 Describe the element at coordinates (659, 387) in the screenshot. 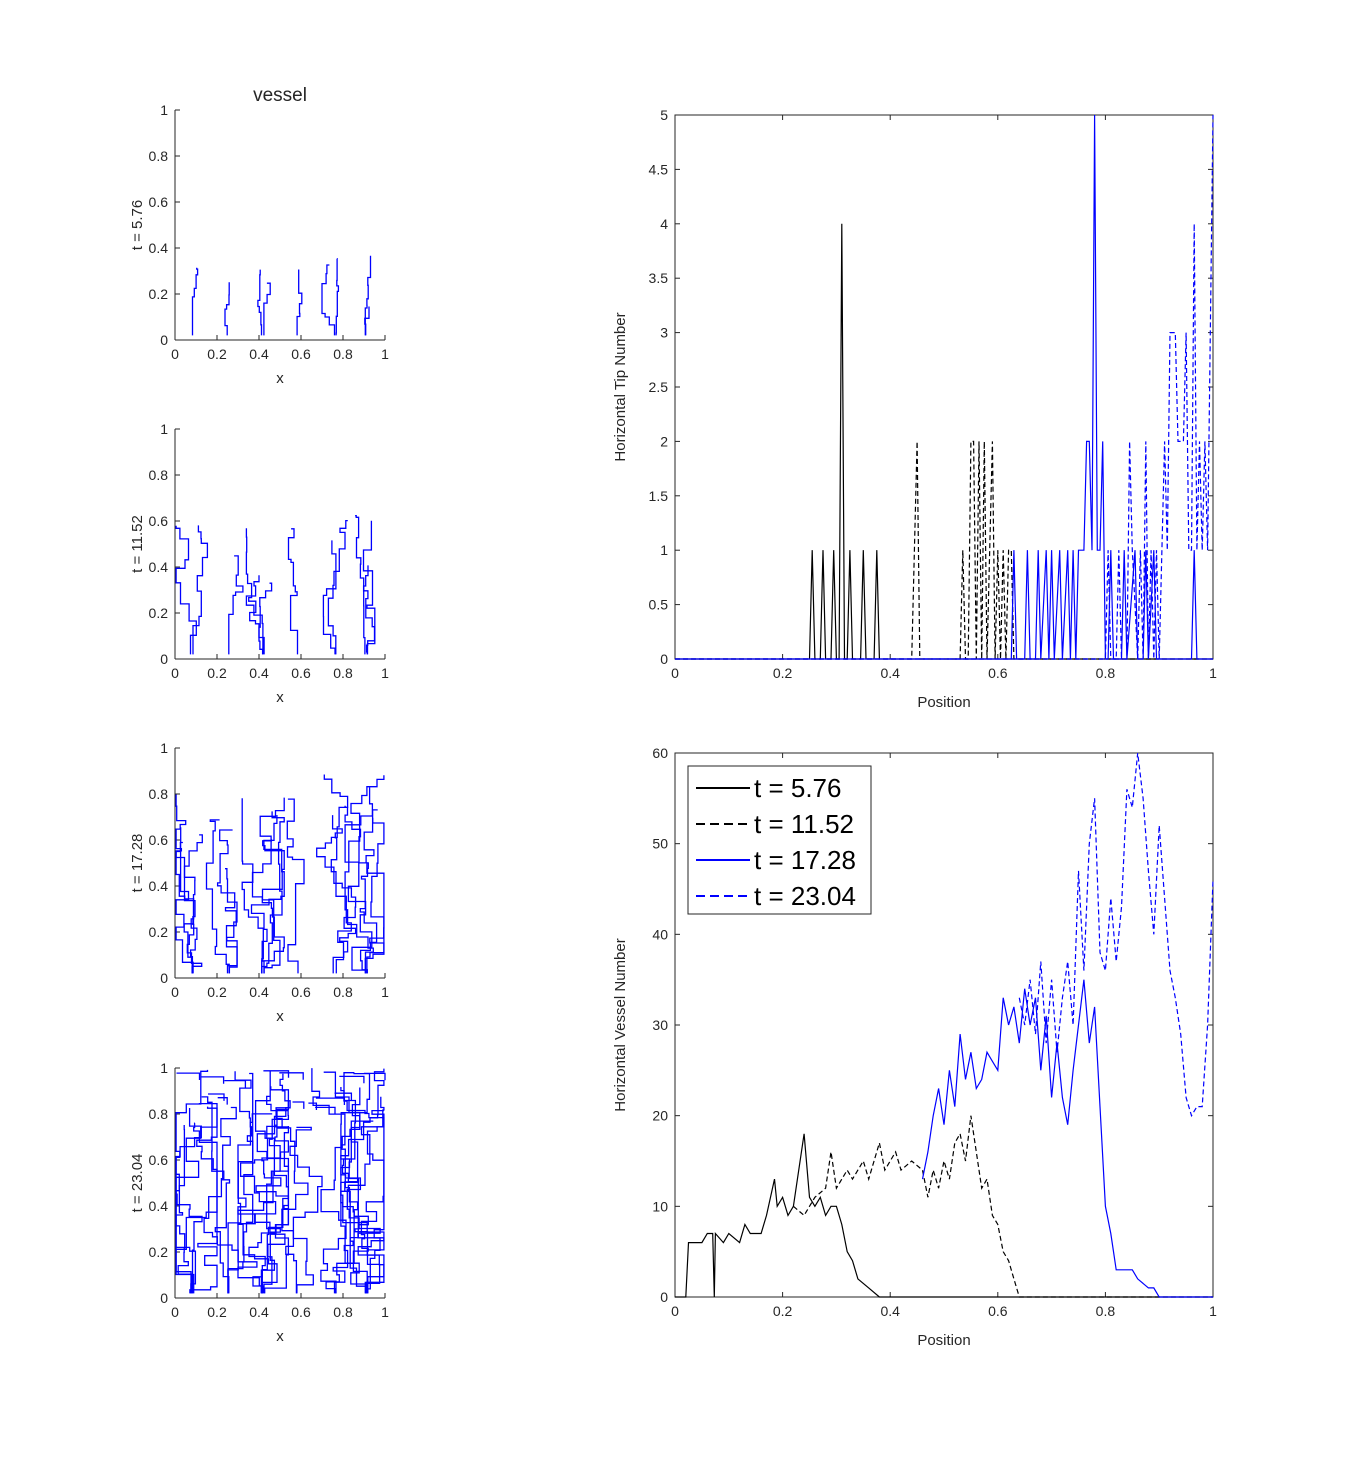

I see `y-tick-label: 2.5` at that location.